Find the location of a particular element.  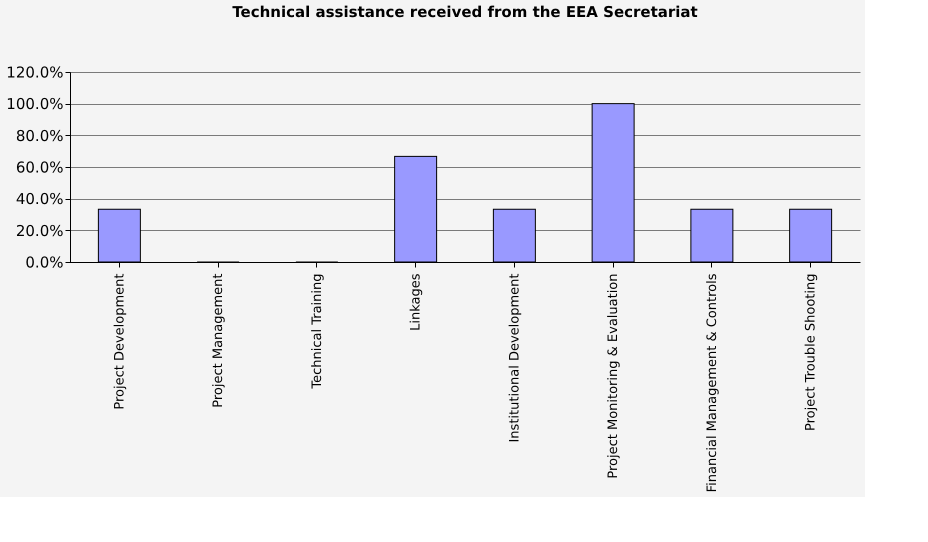

x-tick-label: Project Trouble Shooting is located at coordinates (811, 352).